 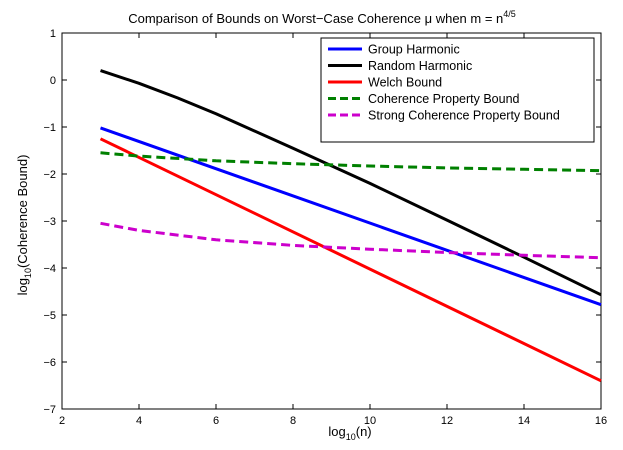 What do you see at coordinates (53, 81) in the screenshot?
I see `y-tick-label: 0` at bounding box center [53, 81].